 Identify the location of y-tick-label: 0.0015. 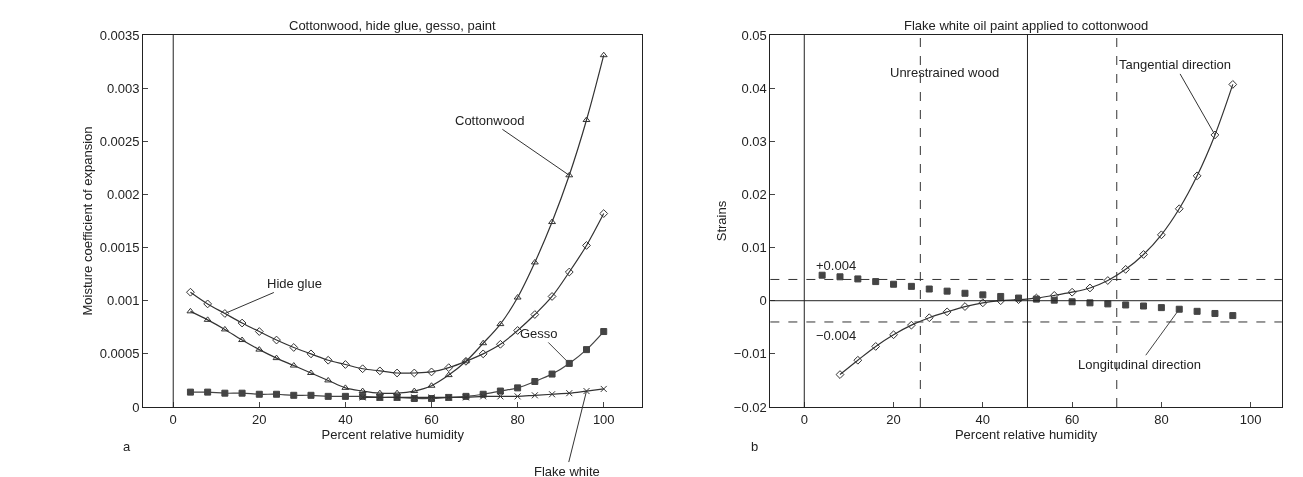
(119, 248).